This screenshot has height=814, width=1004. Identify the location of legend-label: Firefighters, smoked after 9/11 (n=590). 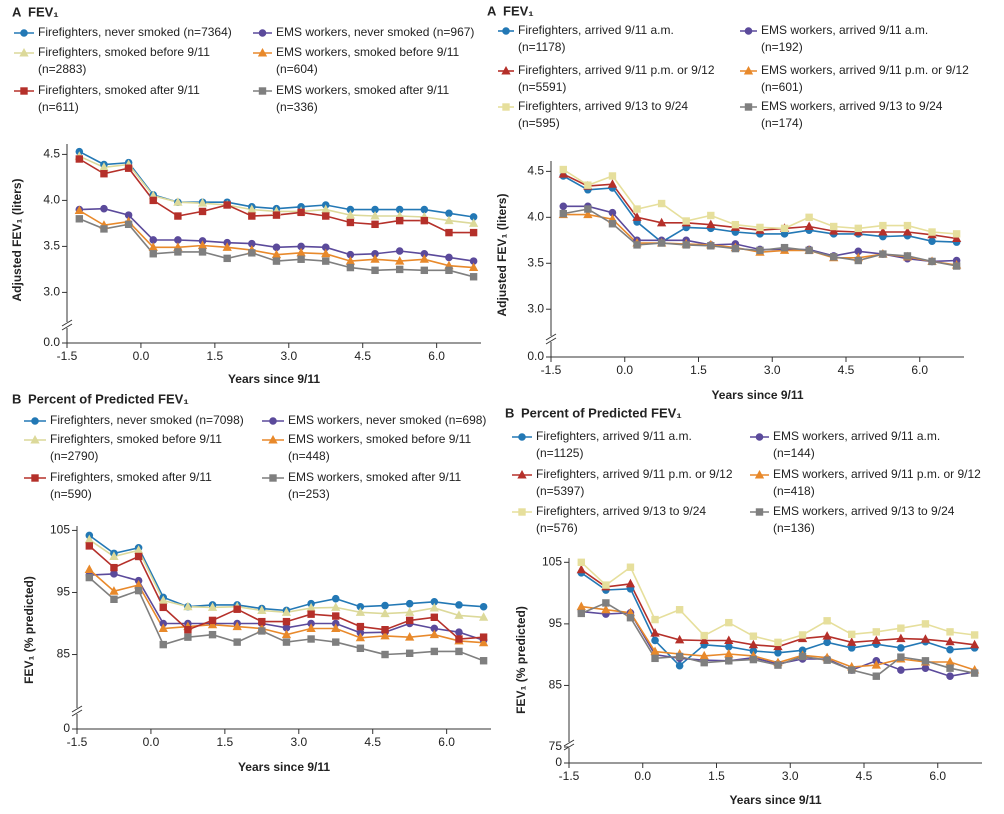
(132, 485).